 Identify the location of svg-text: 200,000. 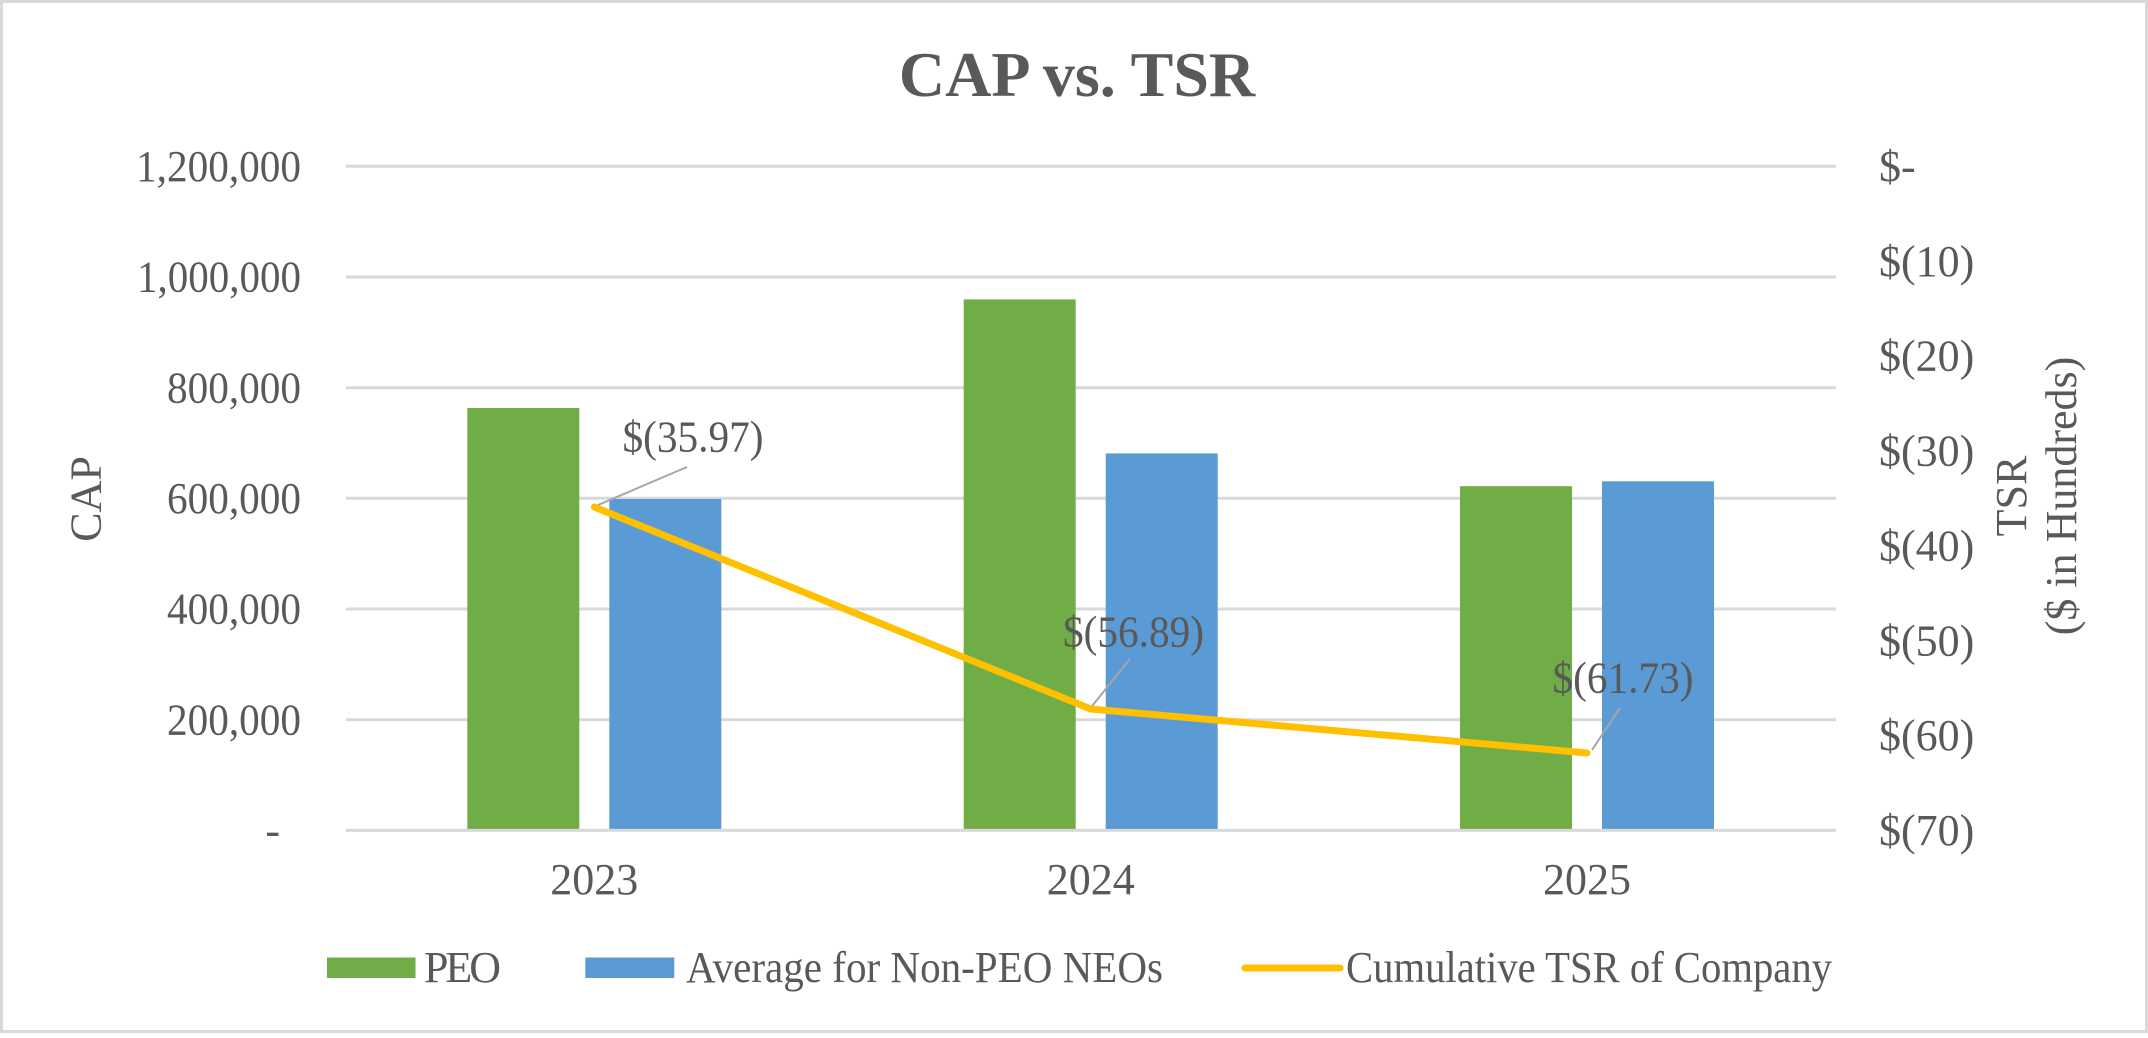
(234, 719).